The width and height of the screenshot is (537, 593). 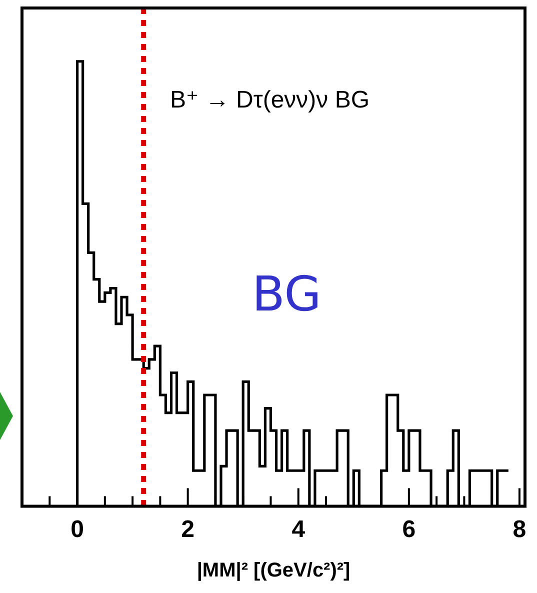 I want to click on x-tick-label: 2, so click(x=188, y=530).